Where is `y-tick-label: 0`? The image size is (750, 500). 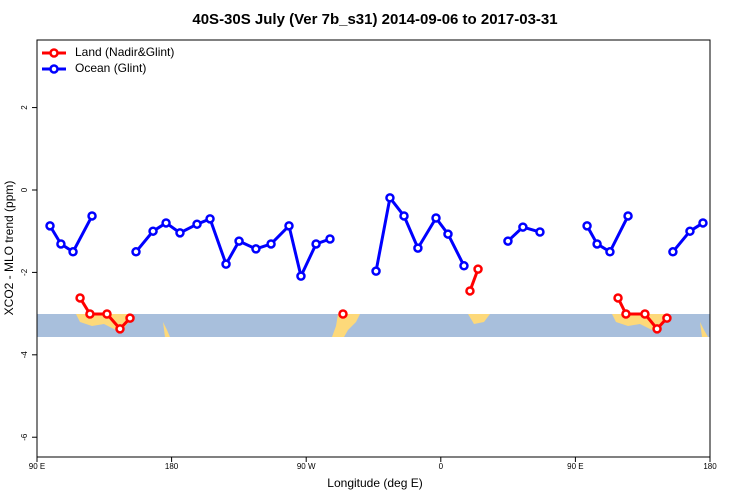 y-tick-label: 0 is located at coordinates (24, 189).